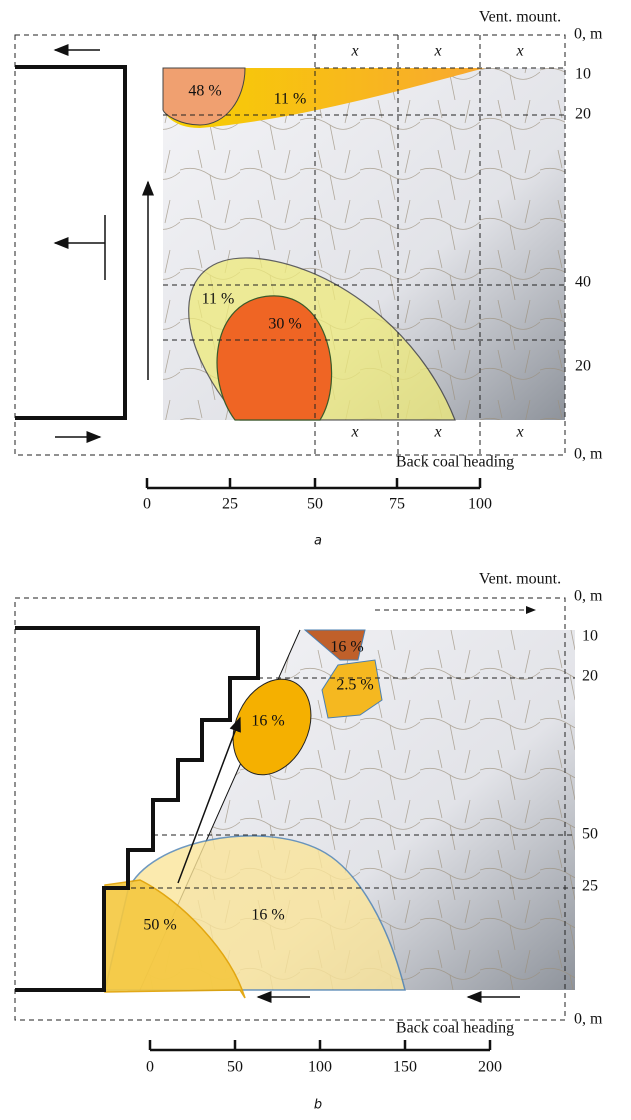 This screenshot has width=631, height=1120. I want to click on scale-label: 25, so click(230, 504).